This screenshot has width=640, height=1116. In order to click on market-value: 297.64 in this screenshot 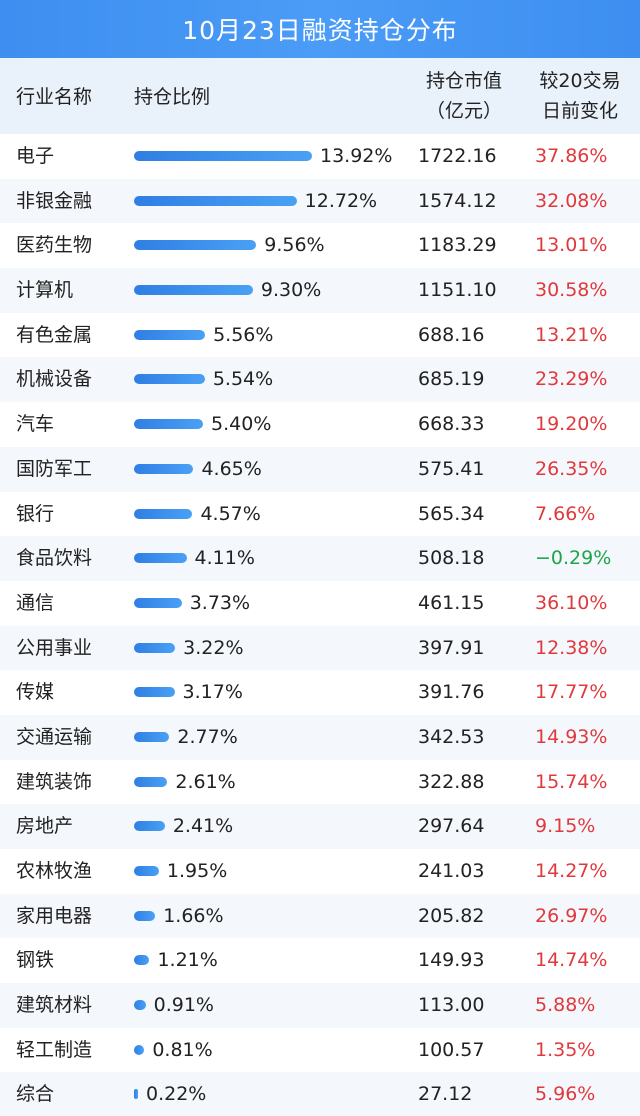, I will do `click(451, 826)`.